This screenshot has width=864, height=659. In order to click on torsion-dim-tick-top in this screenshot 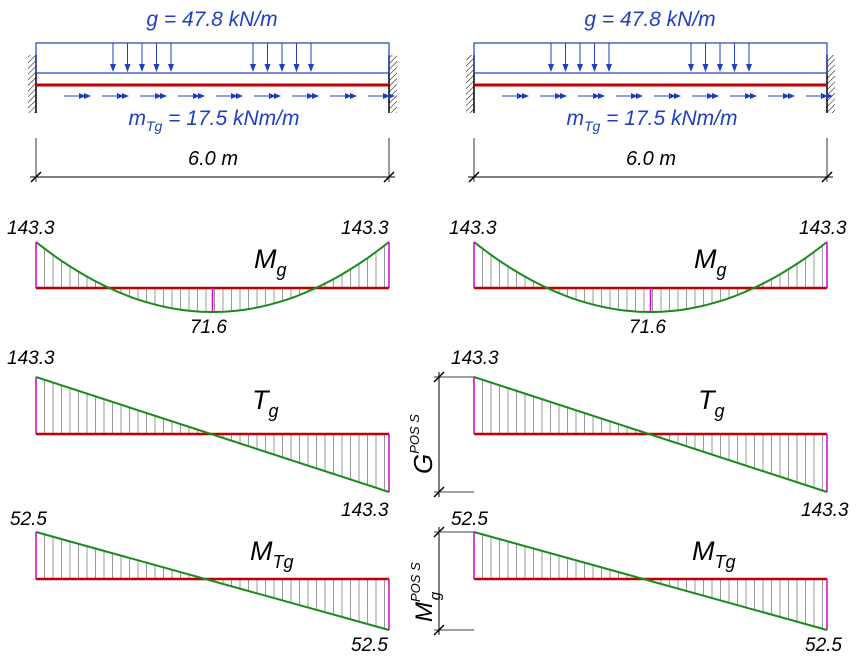, I will do `click(439, 532)`.